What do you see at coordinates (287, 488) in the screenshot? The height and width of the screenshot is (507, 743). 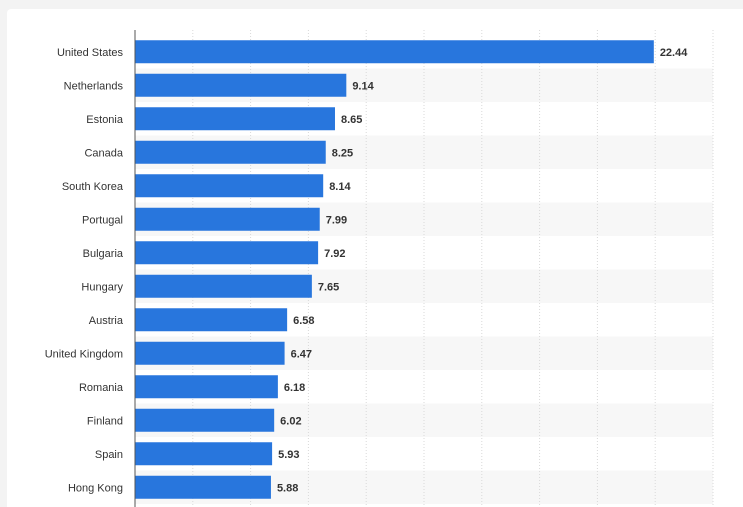 I see `value-label-hong-kong: 5.88` at bounding box center [287, 488].